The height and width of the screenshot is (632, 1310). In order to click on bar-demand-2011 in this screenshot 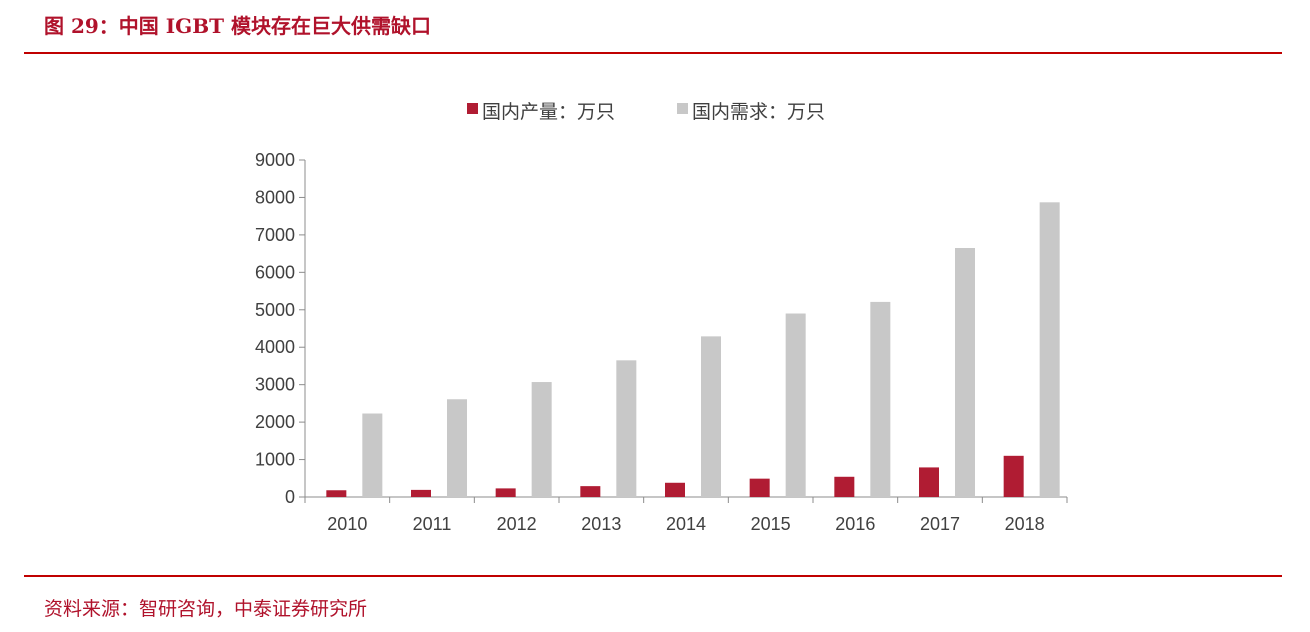, I will do `click(457, 448)`.